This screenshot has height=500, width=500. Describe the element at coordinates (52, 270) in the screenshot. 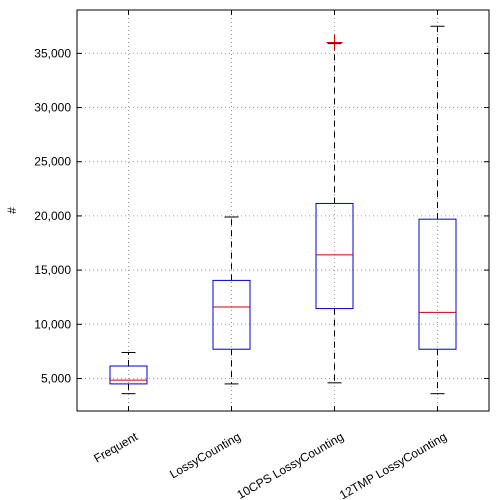

I see `y-tick-label: 15,000` at that location.